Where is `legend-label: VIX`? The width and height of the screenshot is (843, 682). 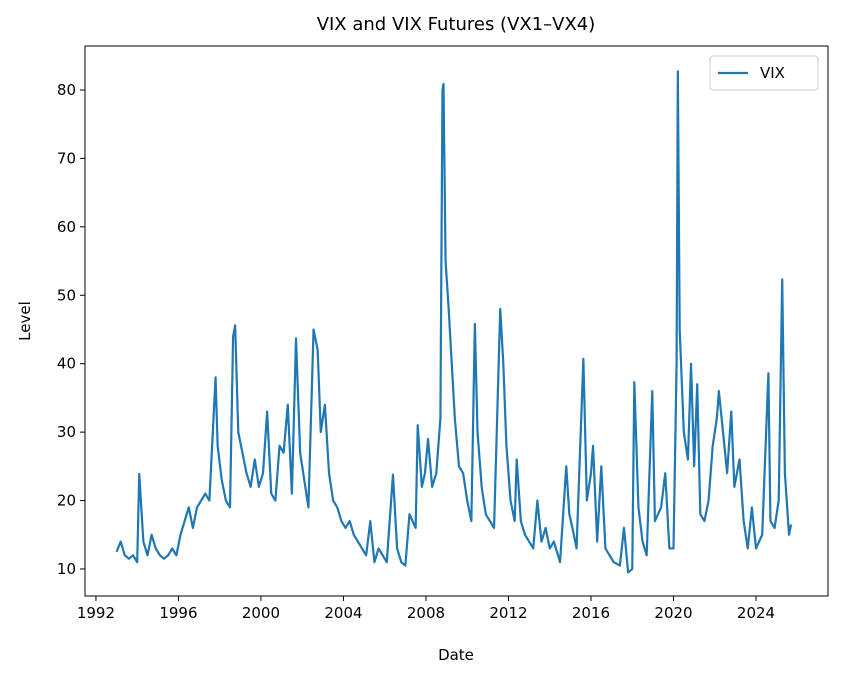 legend-label: VIX is located at coordinates (772, 73).